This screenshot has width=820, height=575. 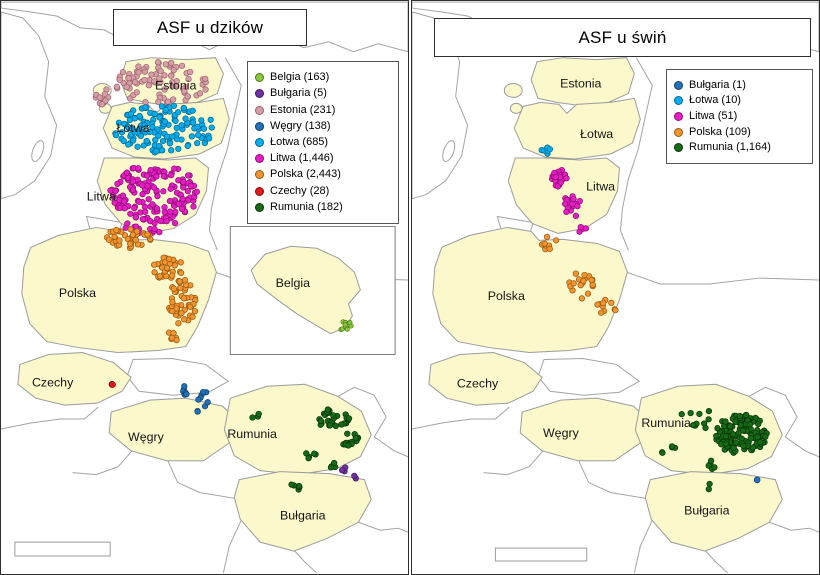 I want to click on map-title-text: ASF u dzików, so click(x=210, y=27).